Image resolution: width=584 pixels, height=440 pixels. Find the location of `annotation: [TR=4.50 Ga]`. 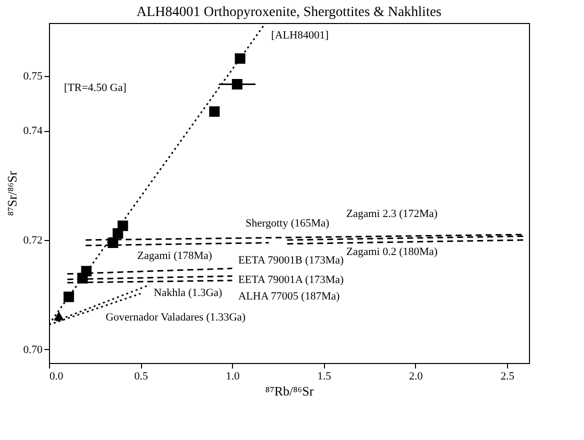

annotation: [TR=4.50 Ga] is located at coordinates (95, 88).